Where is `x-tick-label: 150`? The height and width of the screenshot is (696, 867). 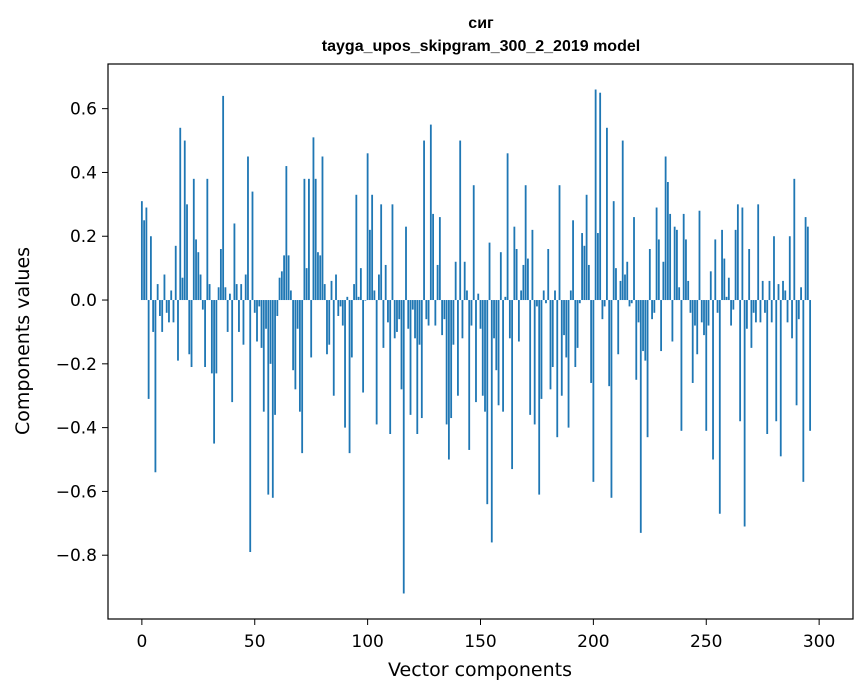
x-tick-label: 150 is located at coordinates (480, 642).